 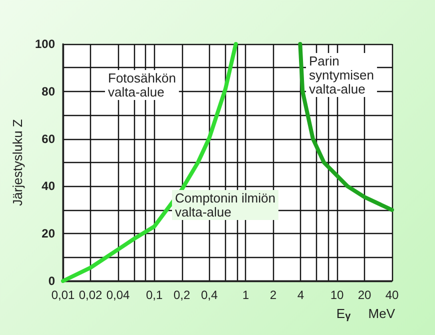 I want to click on y-tick-label: 40, so click(x=49, y=186).